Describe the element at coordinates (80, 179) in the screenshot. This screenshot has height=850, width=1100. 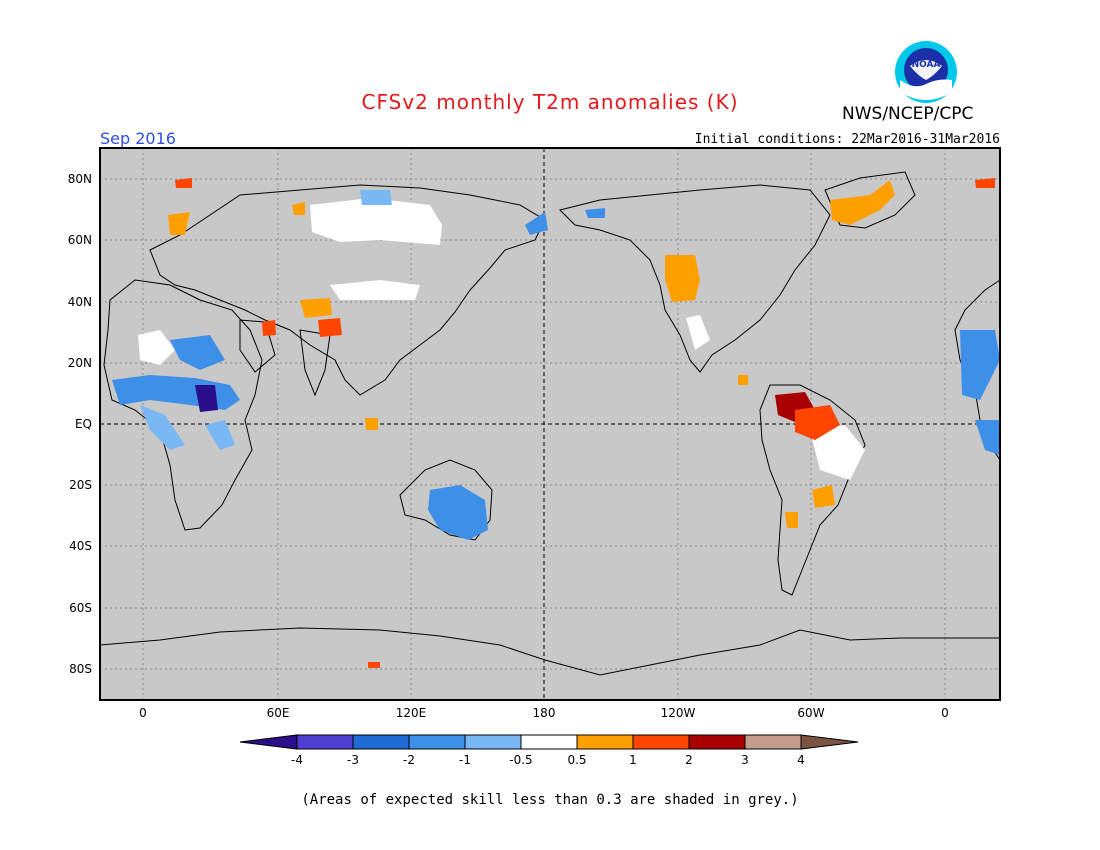
I see `lat-label: 80N` at that location.